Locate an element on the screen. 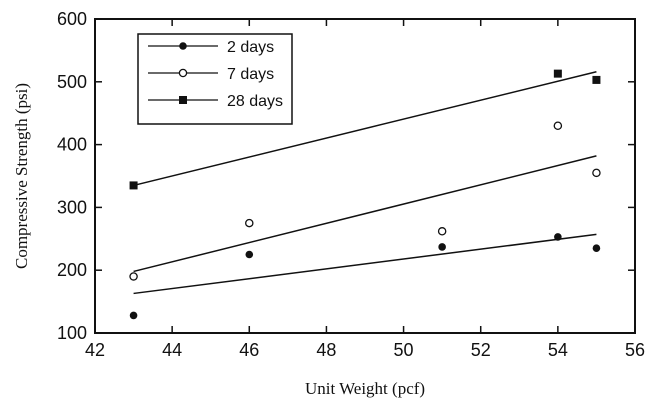 Image resolution: width=651 pixels, height=405 pixels. legend-box is located at coordinates (215, 79).